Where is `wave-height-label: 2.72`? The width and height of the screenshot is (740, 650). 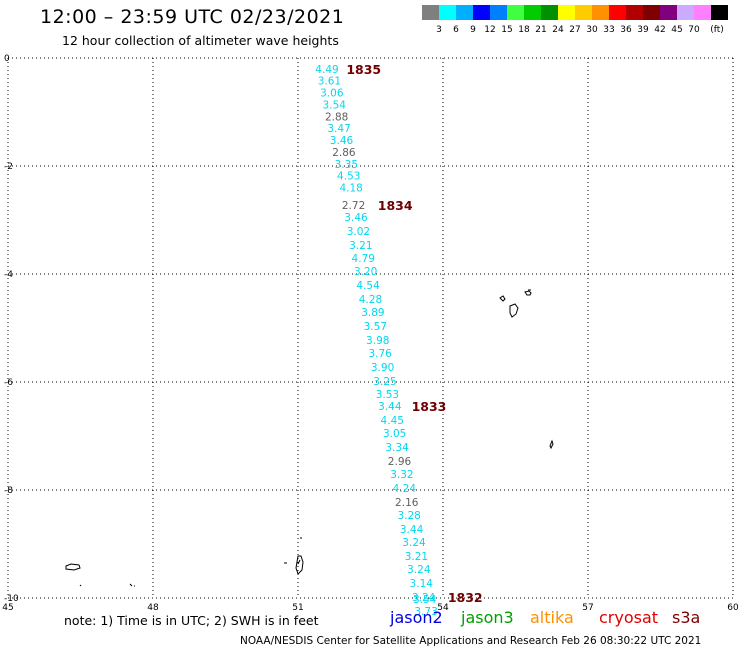 wave-height-label: 2.72 is located at coordinates (353, 206).